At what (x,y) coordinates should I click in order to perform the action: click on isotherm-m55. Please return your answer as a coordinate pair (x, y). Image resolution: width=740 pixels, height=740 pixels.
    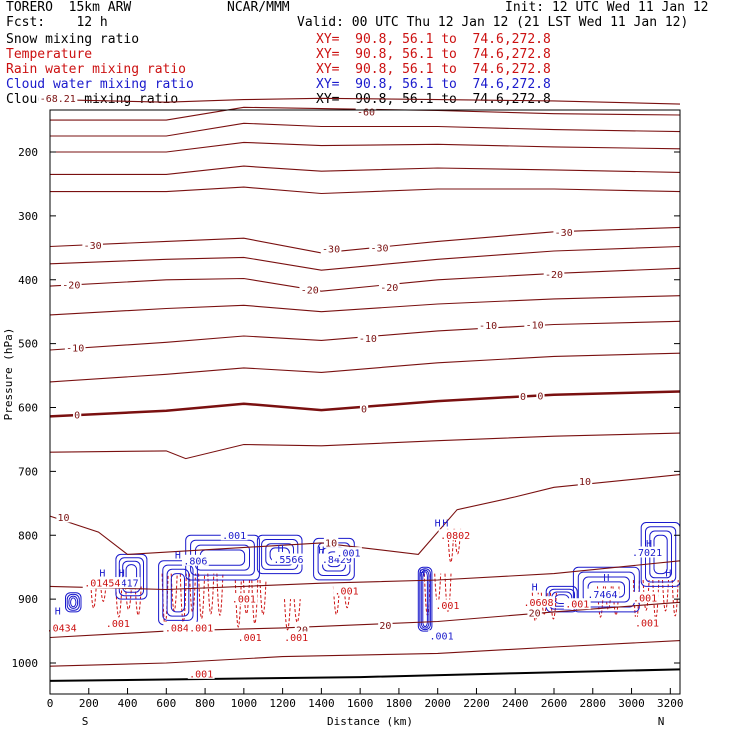
    Looking at the image, I should click on (365, 113).